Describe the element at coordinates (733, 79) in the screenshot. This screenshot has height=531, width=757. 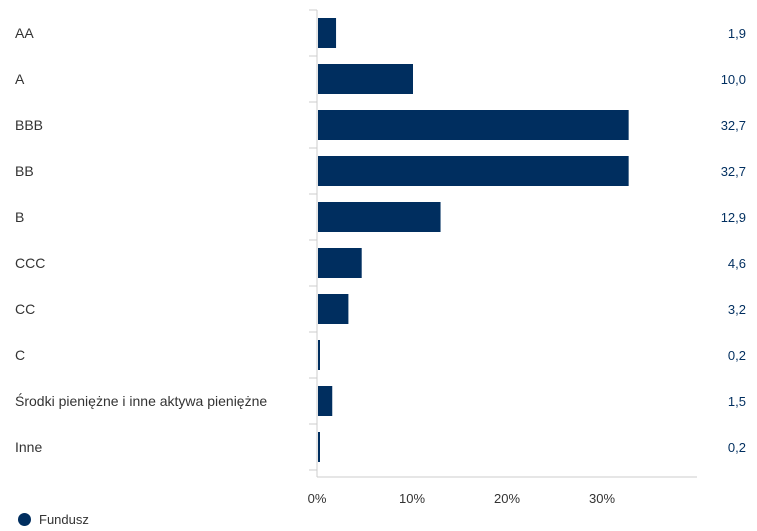
I see `data-label: 10,0` at that location.